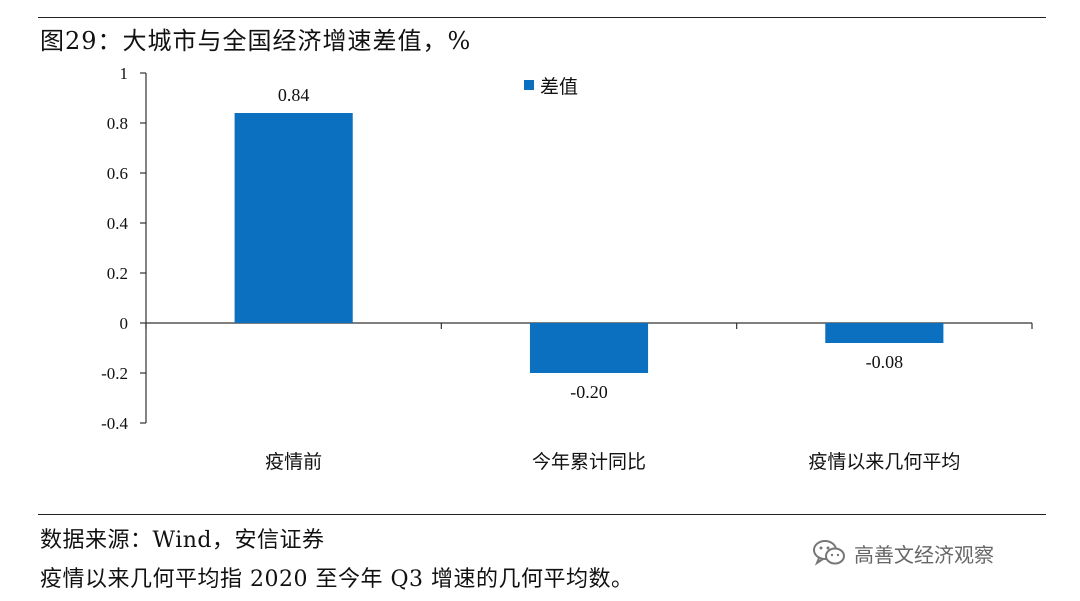 Image resolution: width=1080 pixels, height=601 pixels. I want to click on category-label: 今年累计同比, so click(589, 462).